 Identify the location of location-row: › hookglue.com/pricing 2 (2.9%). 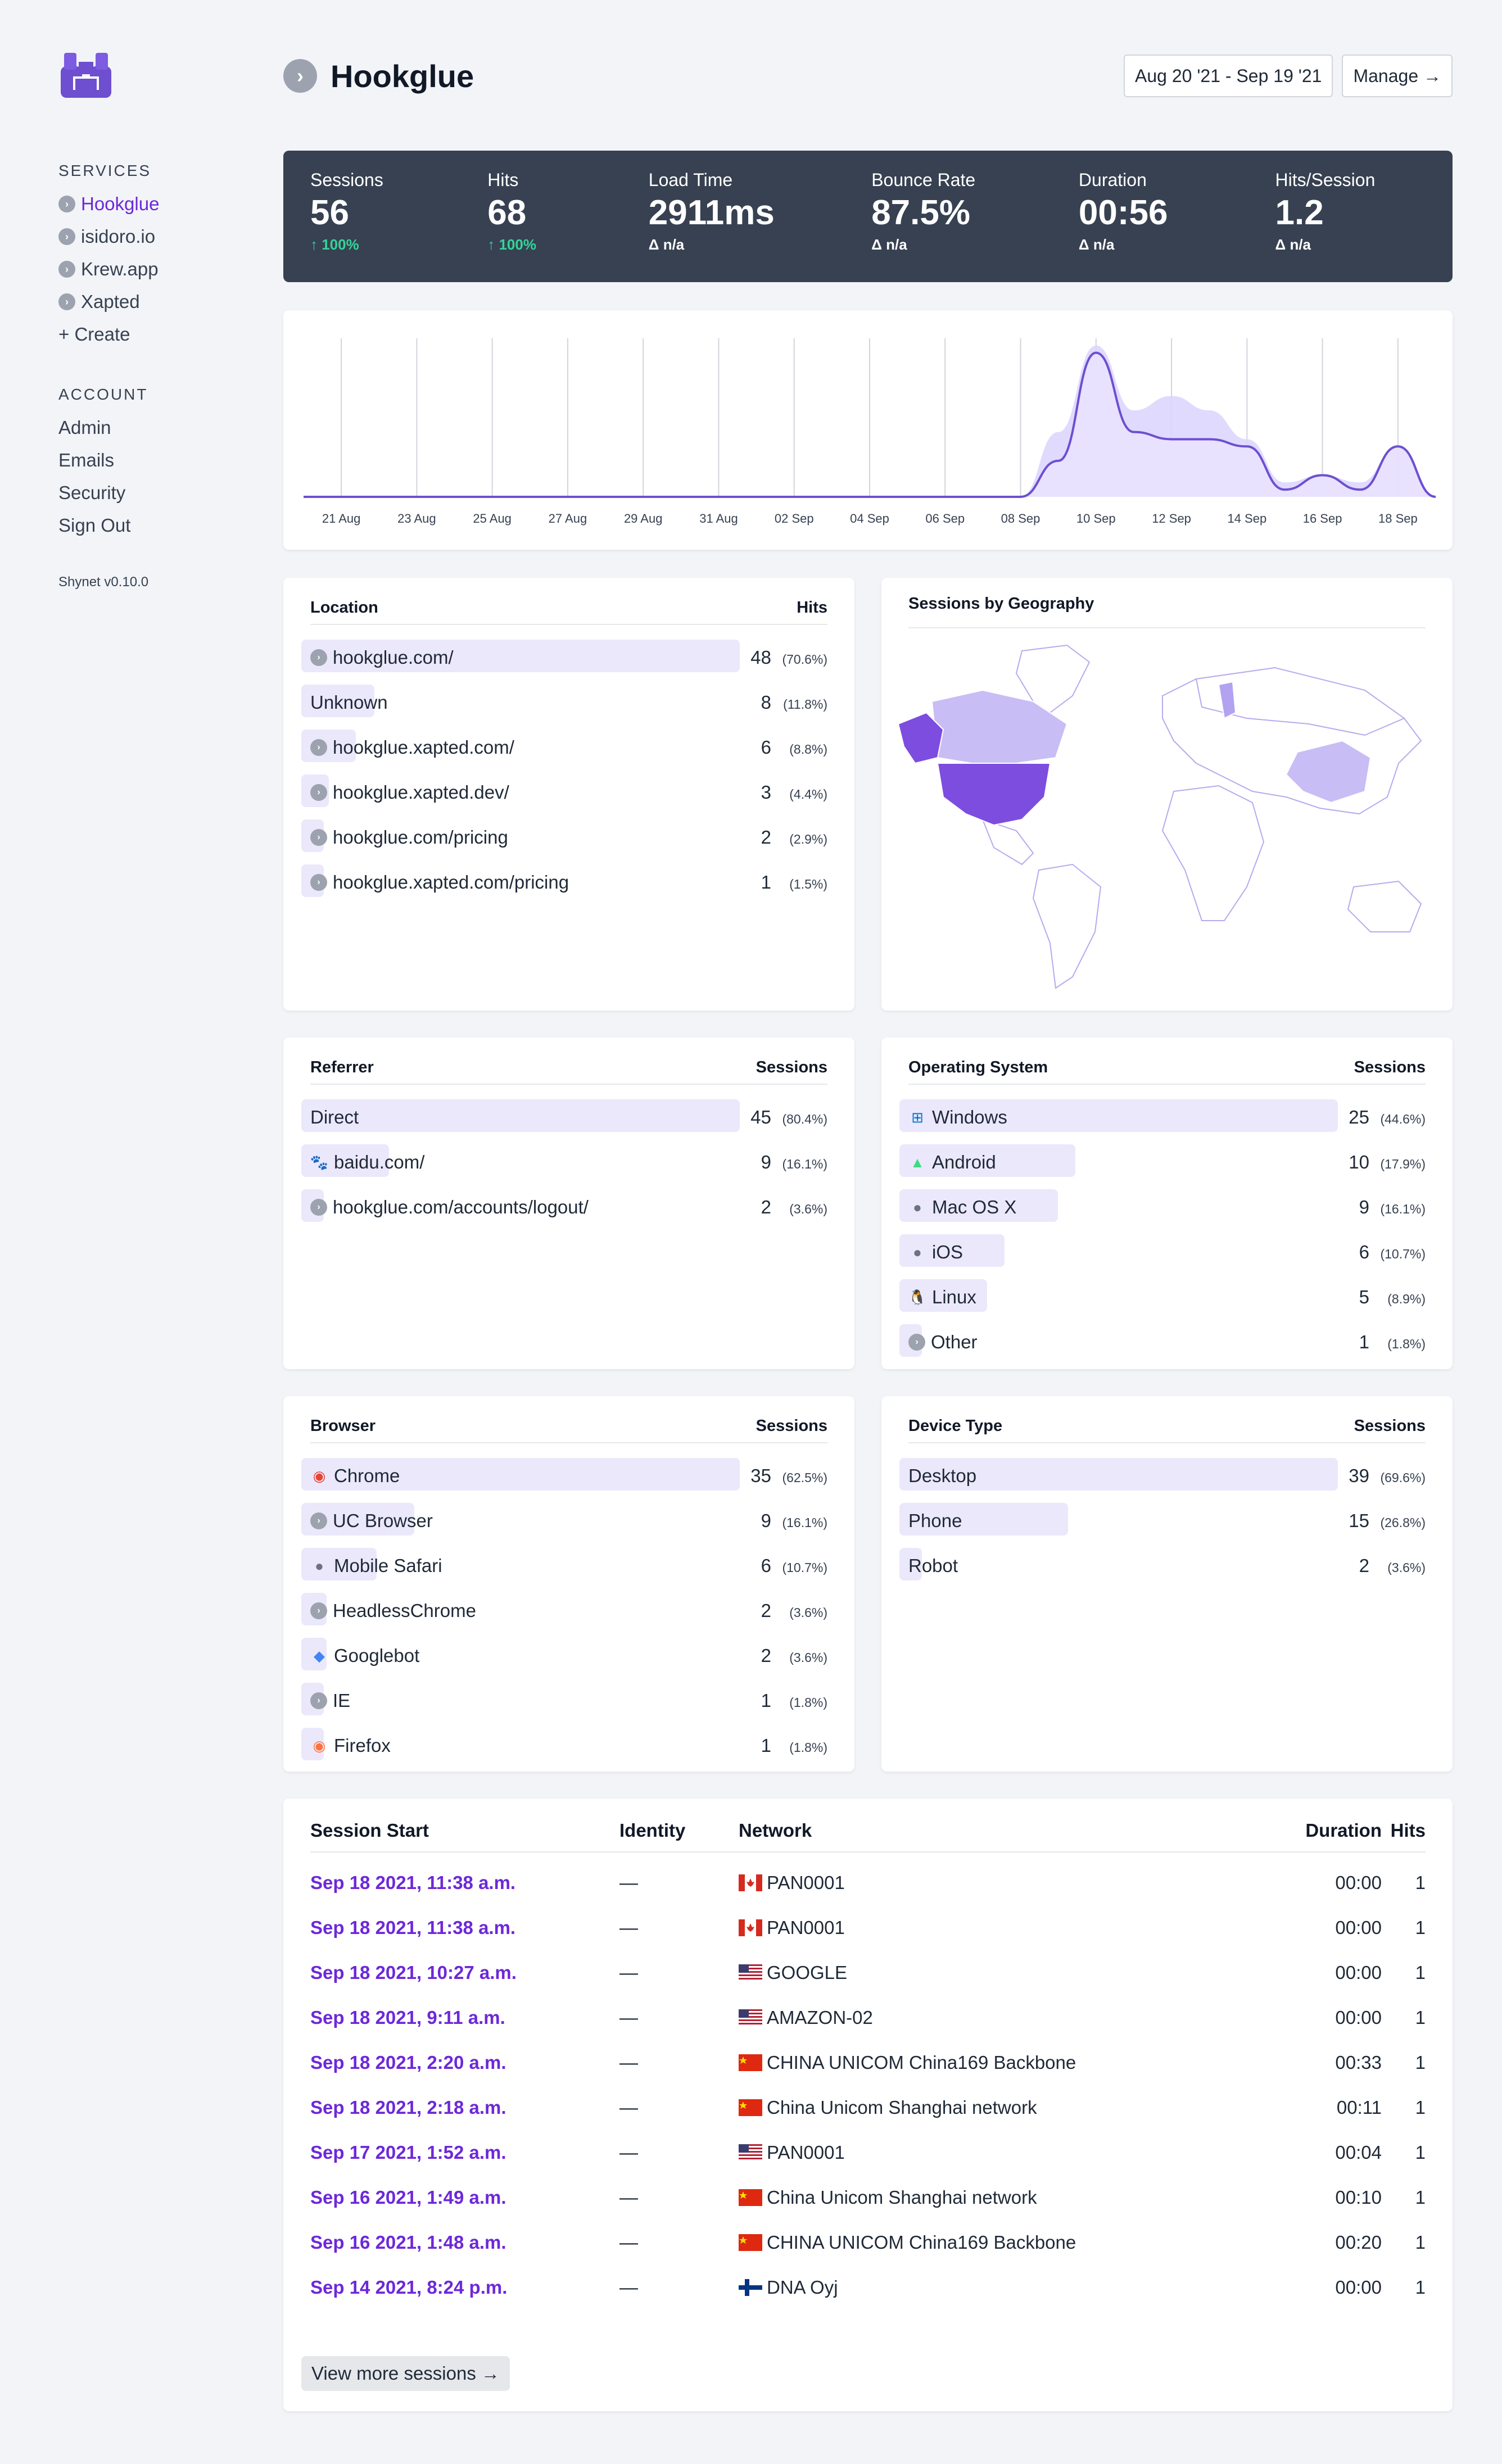
(564, 837).